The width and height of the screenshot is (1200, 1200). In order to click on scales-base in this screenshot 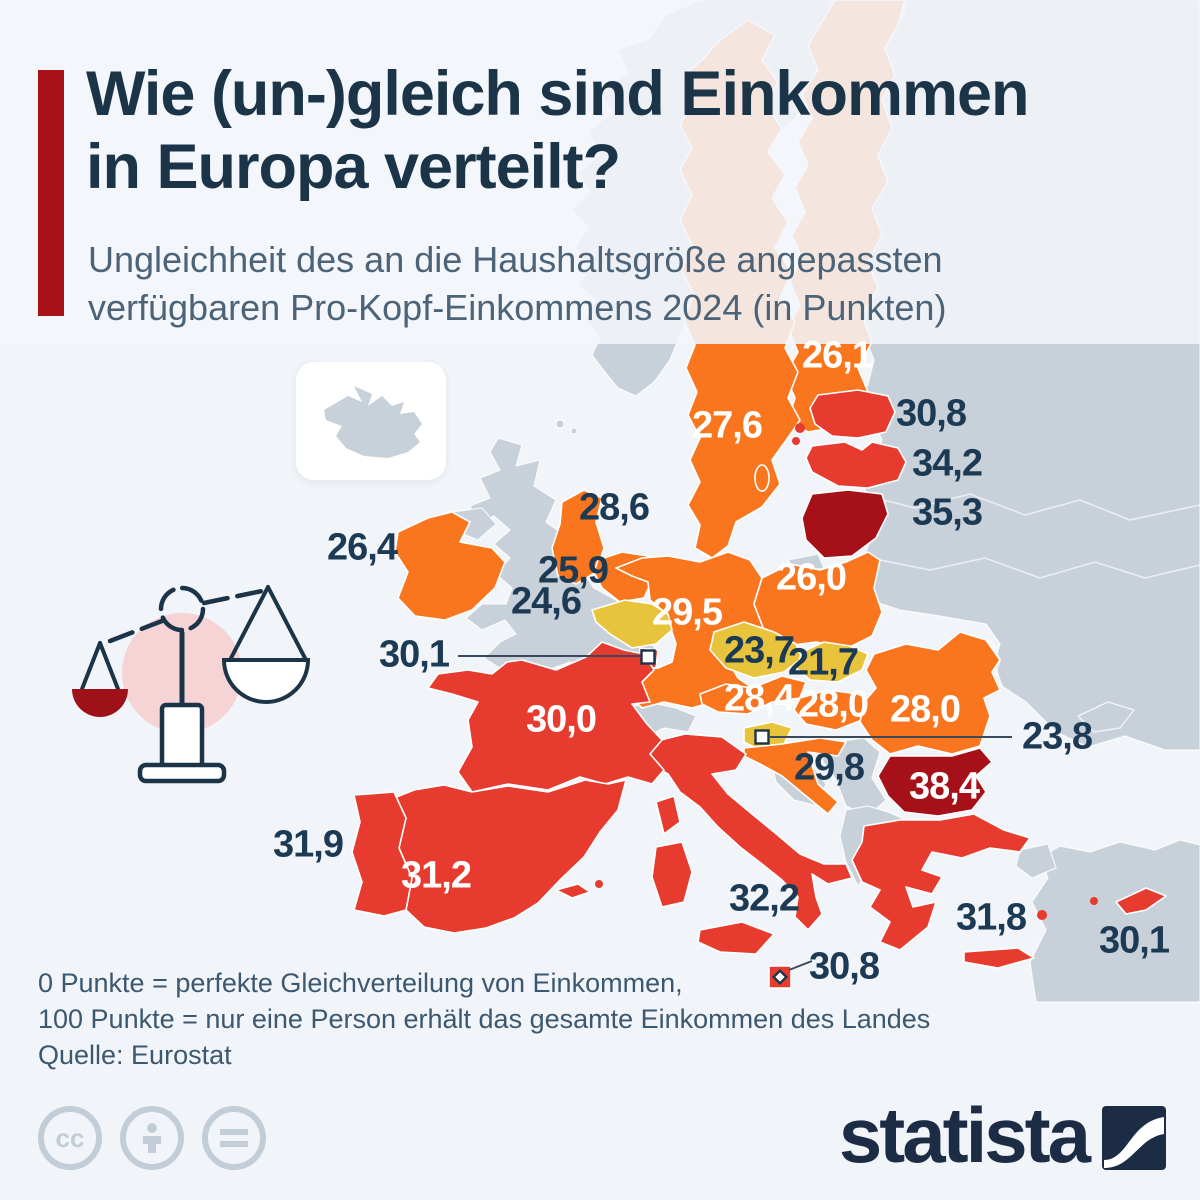, I will do `click(182, 773)`.